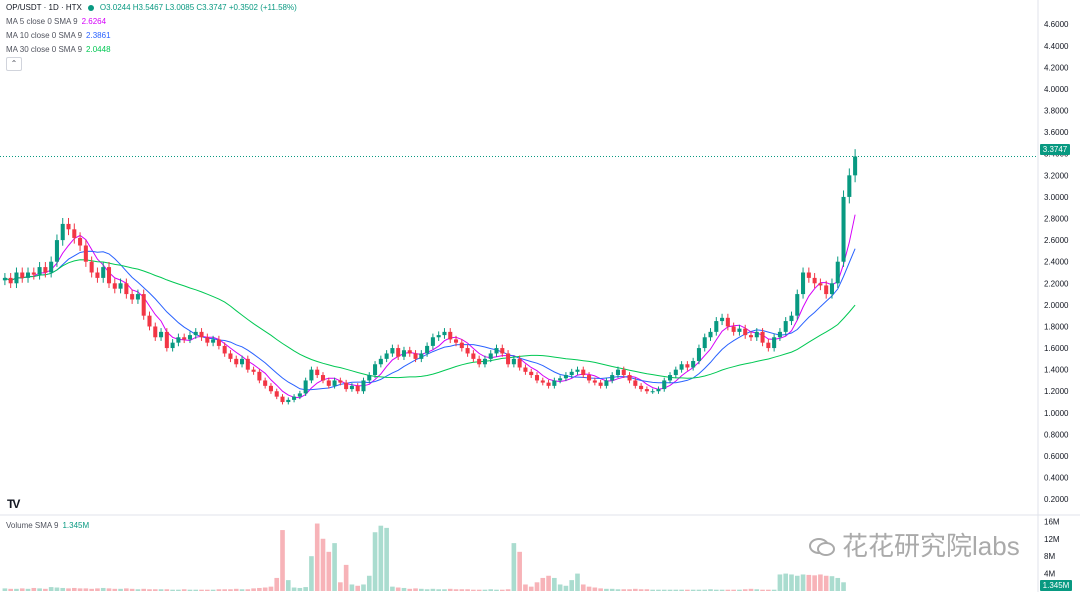  I want to click on price-tick-label: 4.0000, so click(1056, 89).